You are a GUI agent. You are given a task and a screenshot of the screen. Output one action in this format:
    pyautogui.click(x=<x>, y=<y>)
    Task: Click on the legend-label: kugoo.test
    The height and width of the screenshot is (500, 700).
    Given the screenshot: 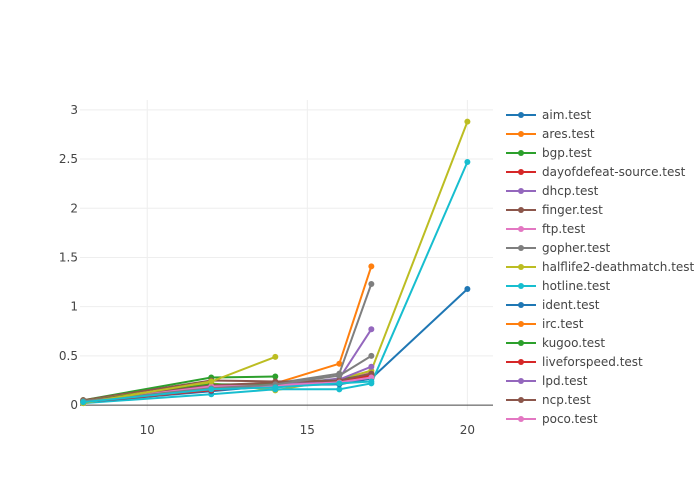 What is the action you would take?
    pyautogui.click(x=573, y=343)
    